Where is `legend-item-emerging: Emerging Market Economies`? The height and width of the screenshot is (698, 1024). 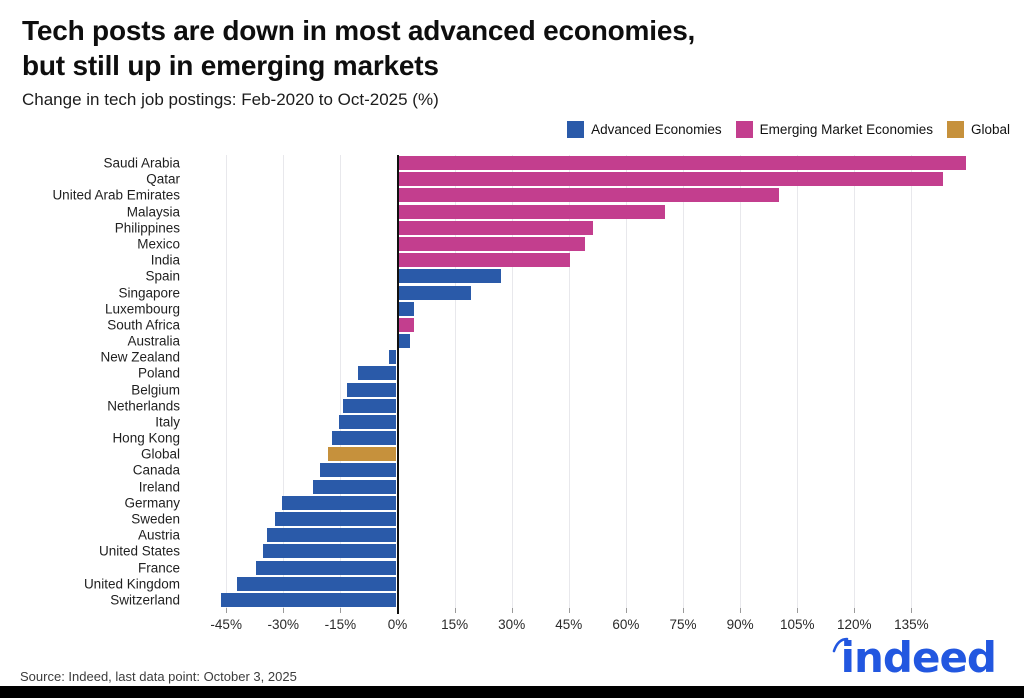 legend-item-emerging: Emerging Market Economies is located at coordinates (834, 129).